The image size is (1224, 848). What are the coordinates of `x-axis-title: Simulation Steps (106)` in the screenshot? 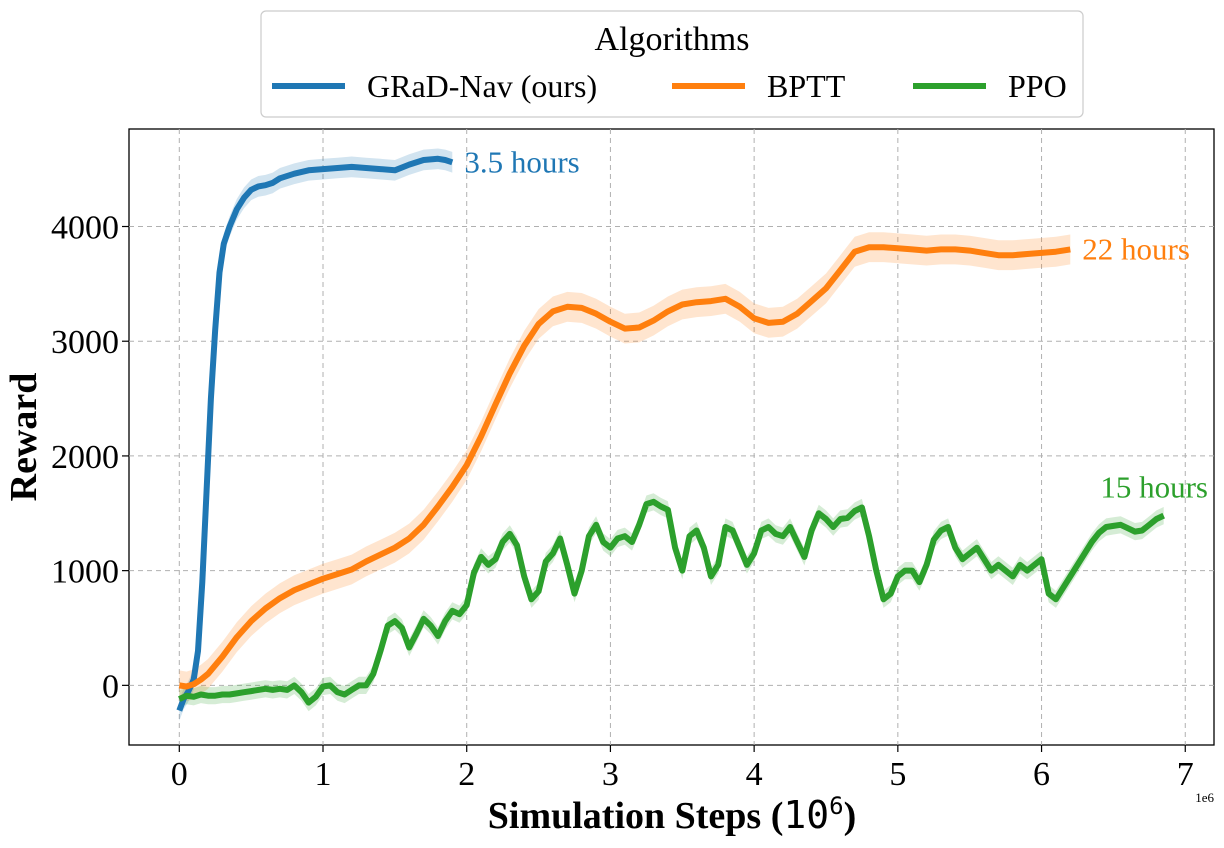 It's located at (672, 814).